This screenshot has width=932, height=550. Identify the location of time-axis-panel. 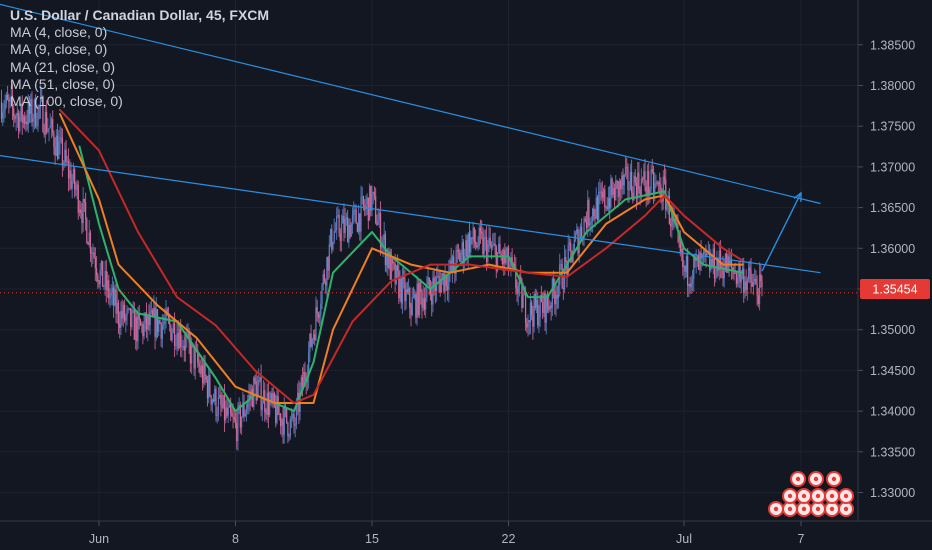
(429, 535).